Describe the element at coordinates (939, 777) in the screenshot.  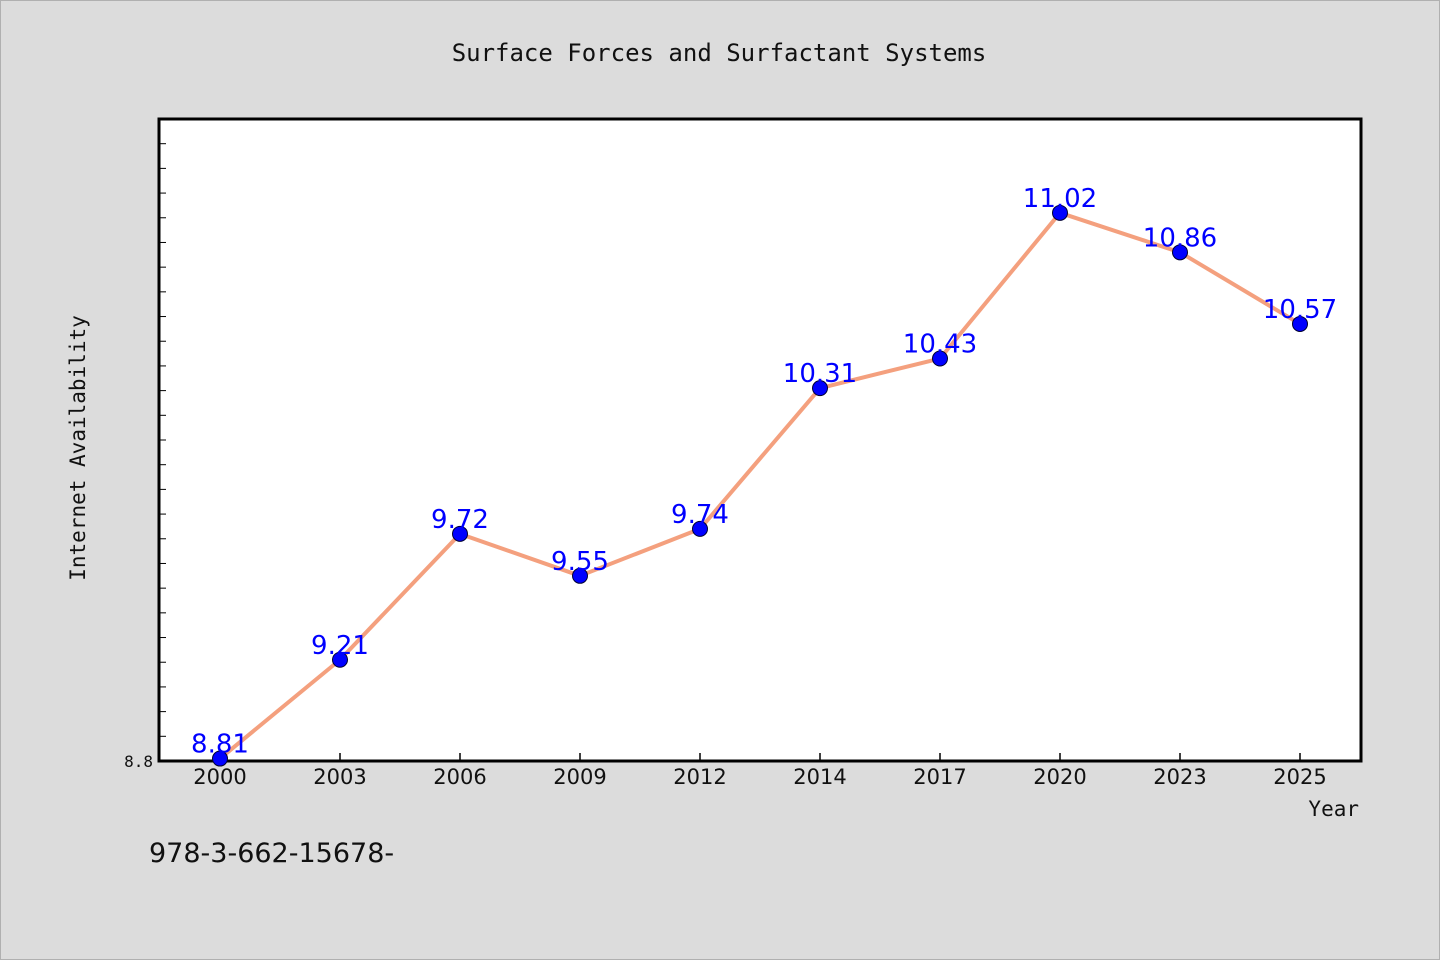
I see `x-tick-label: 2017` at that location.